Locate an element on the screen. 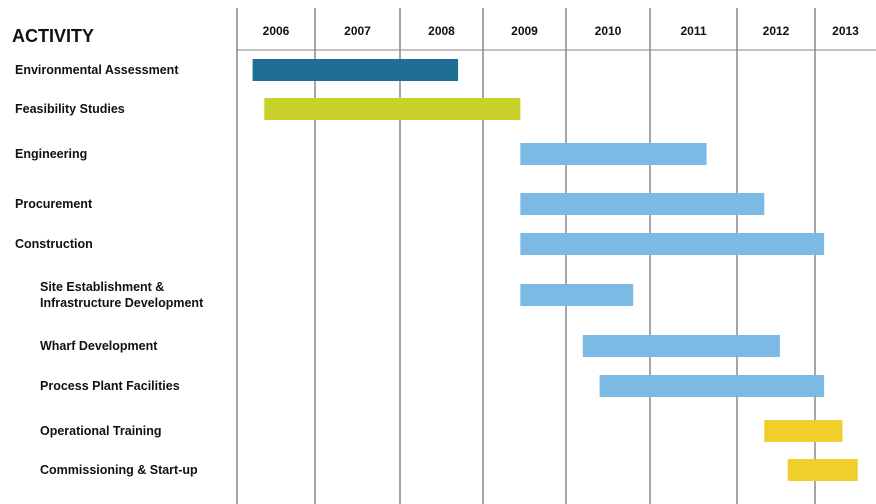  year-label-2010: 2010 is located at coordinates (608, 31).